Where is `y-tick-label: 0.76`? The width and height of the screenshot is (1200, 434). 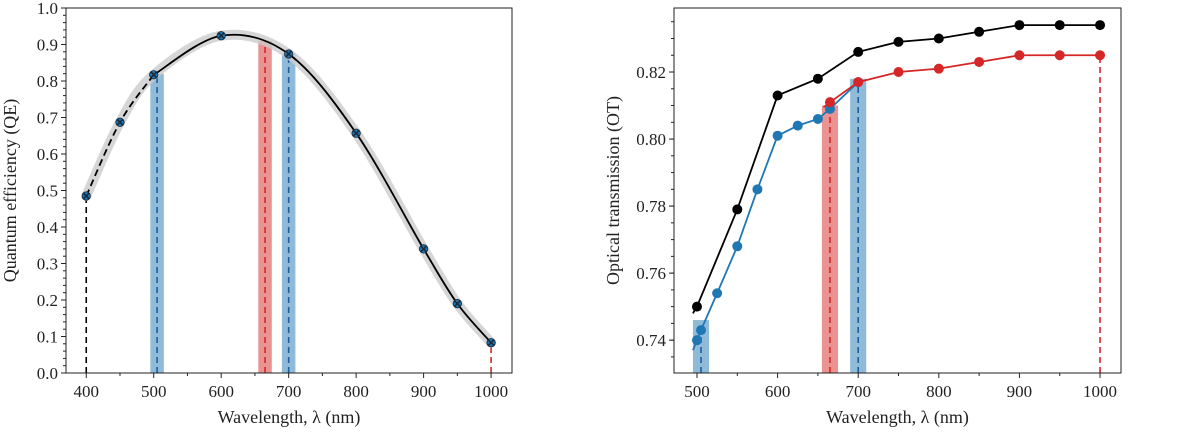
y-tick-label: 0.76 is located at coordinates (651, 273).